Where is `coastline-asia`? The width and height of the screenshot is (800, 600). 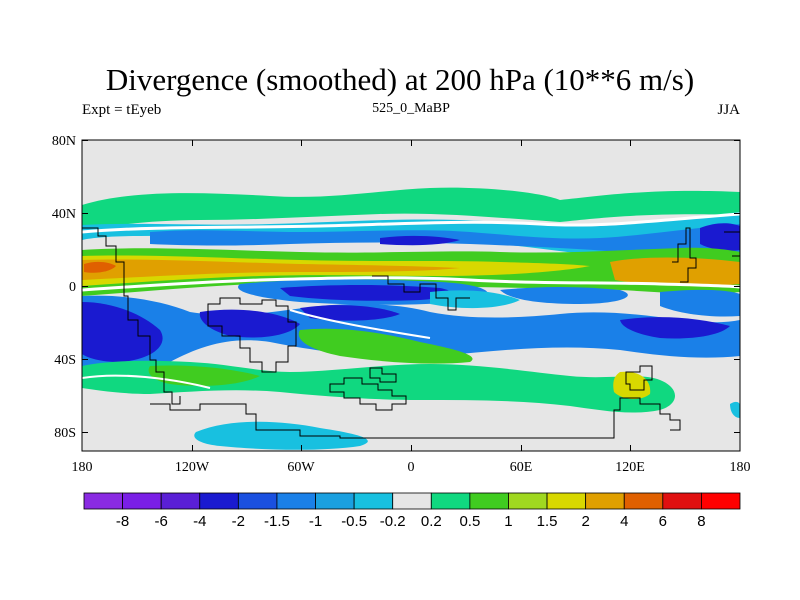 coastline-asia is located at coordinates (684, 255).